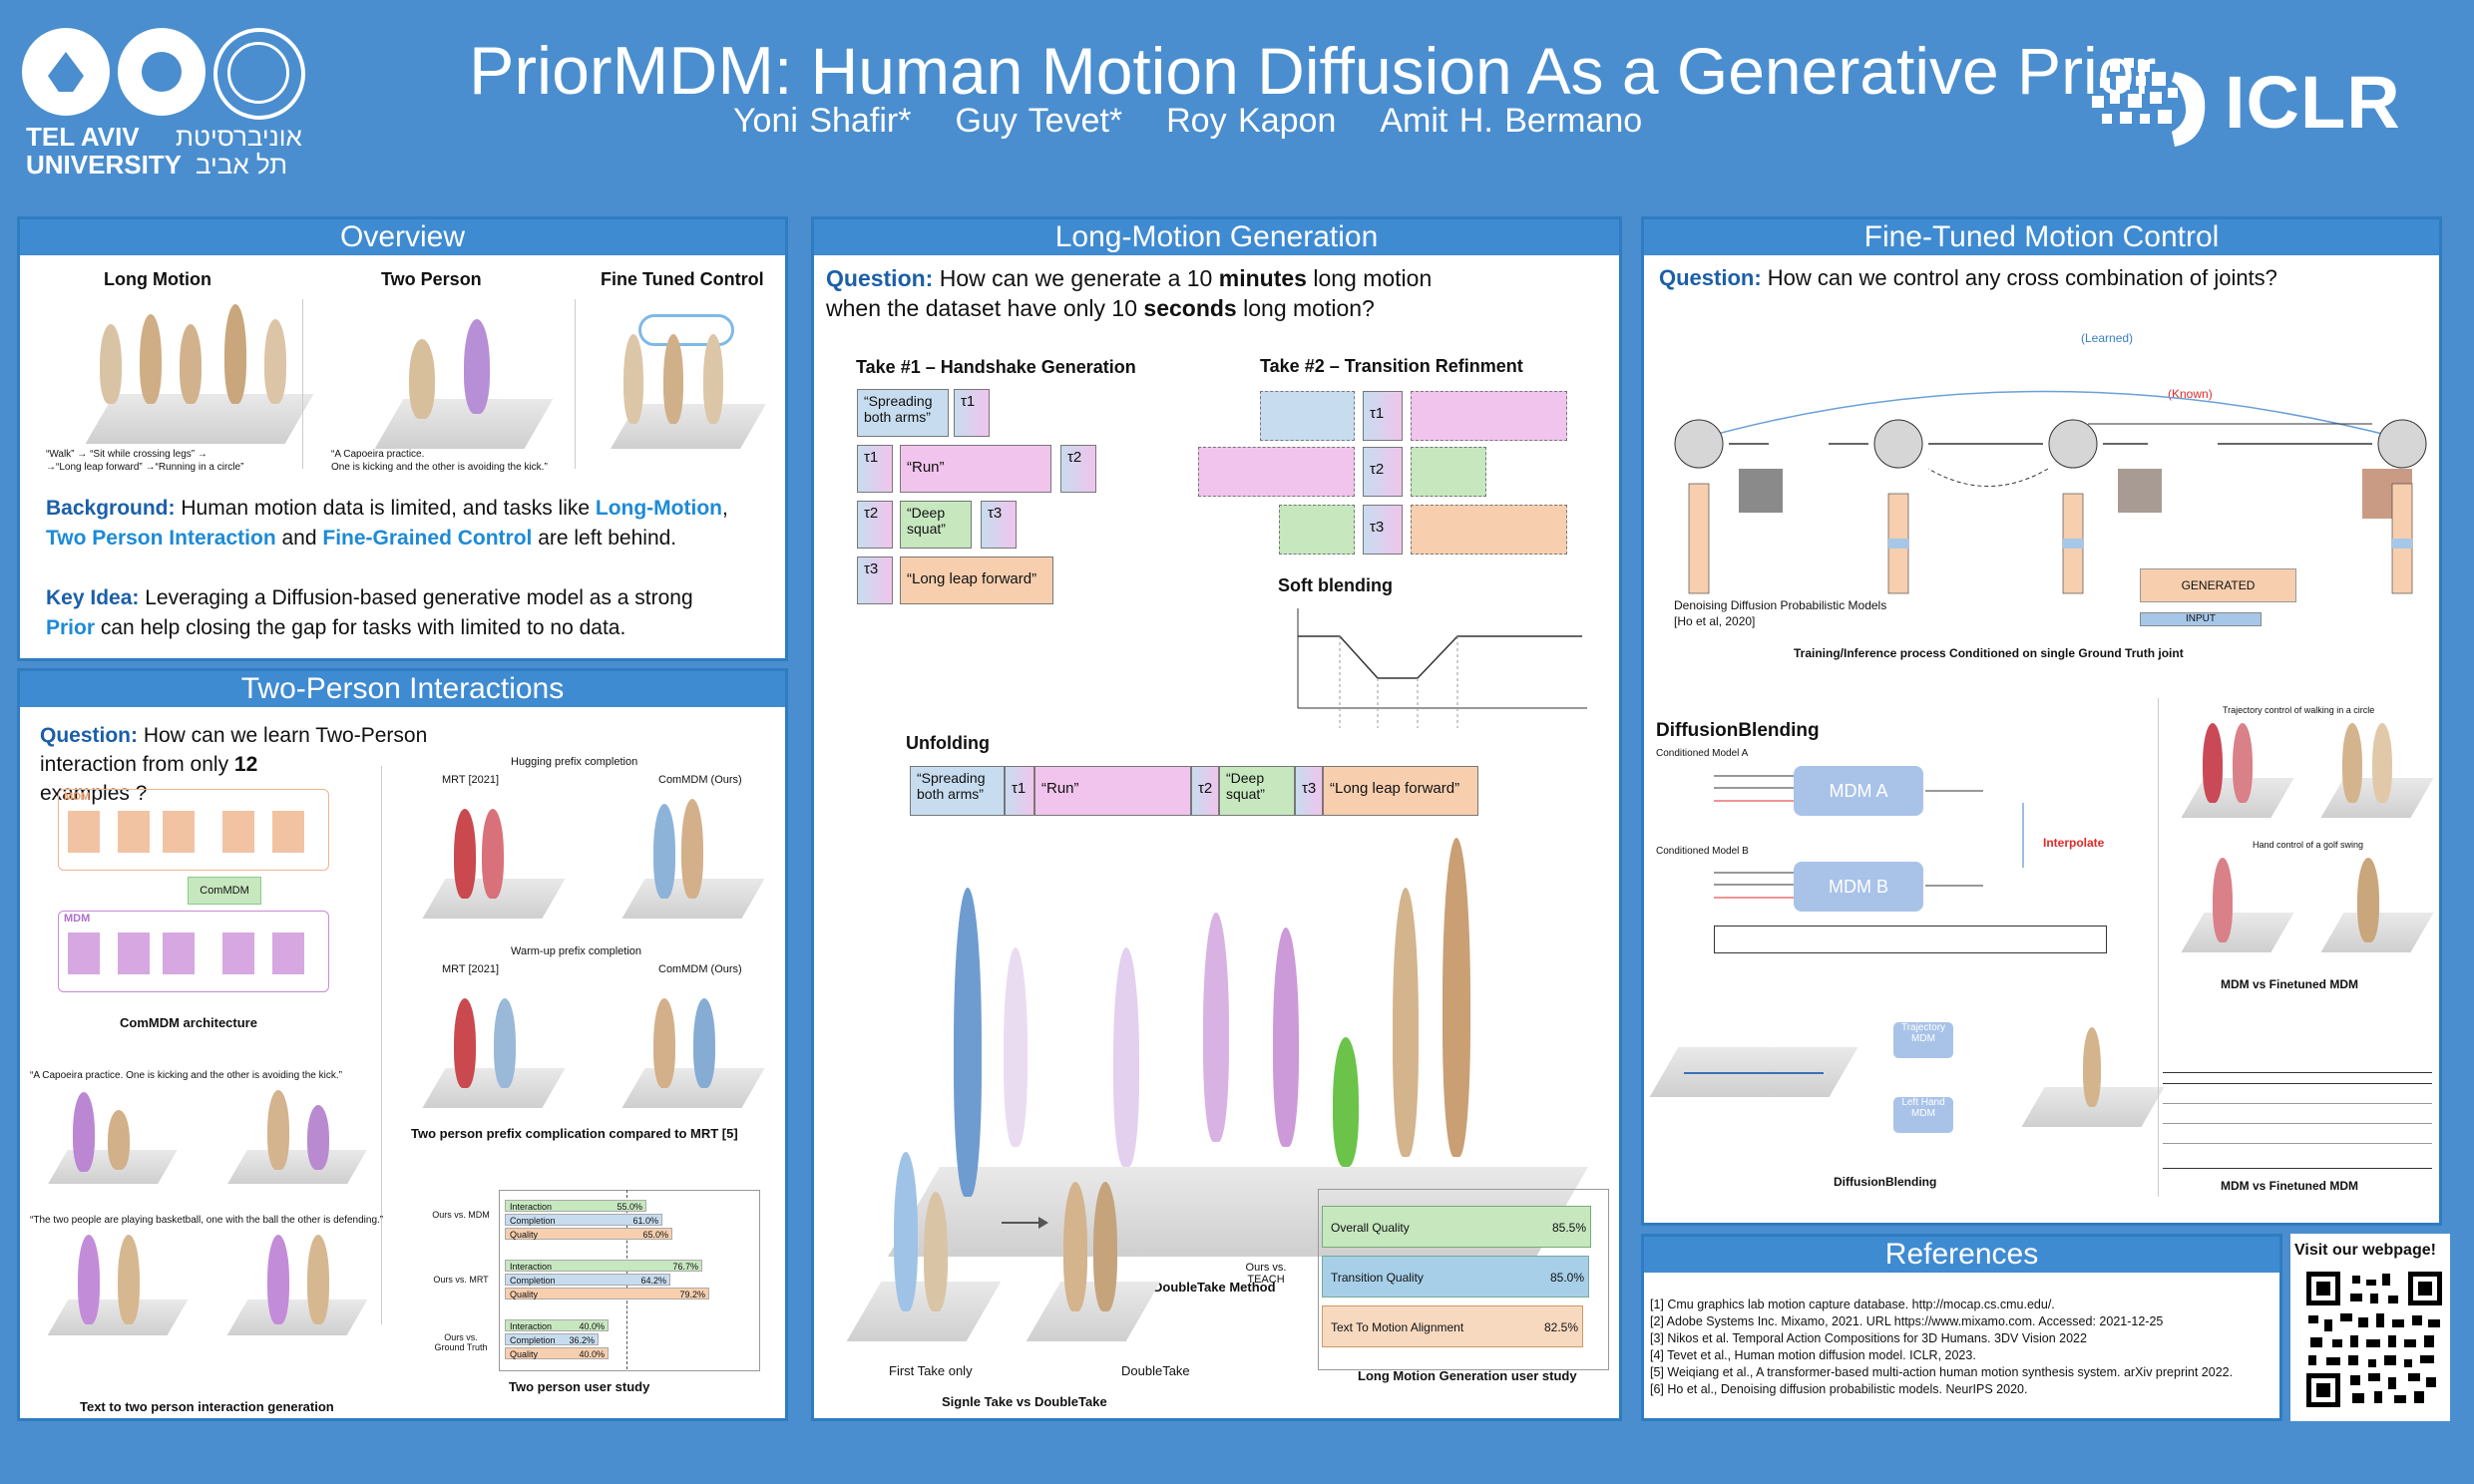 The height and width of the screenshot is (1484, 2474). What do you see at coordinates (1024, 1401) in the screenshot?
I see `single-caption: Signle Take vs DoubleTake` at bounding box center [1024, 1401].